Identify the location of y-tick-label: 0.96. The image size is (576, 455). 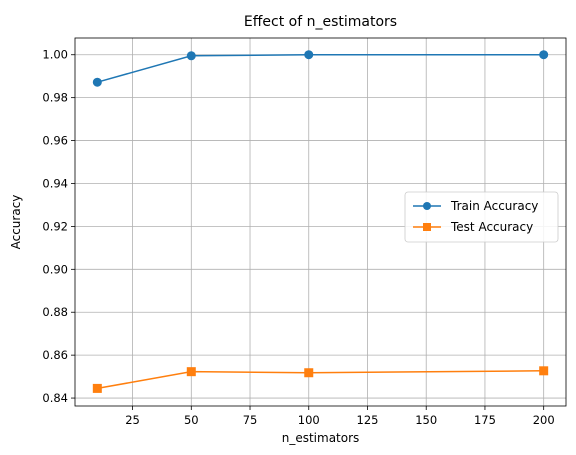
(55, 141).